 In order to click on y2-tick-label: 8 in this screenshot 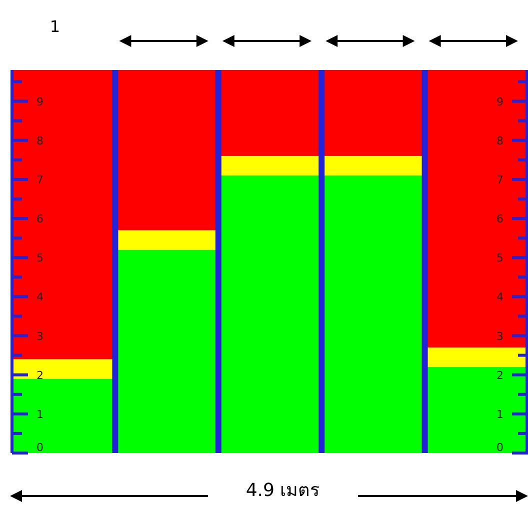, I will do `click(500, 141)`.